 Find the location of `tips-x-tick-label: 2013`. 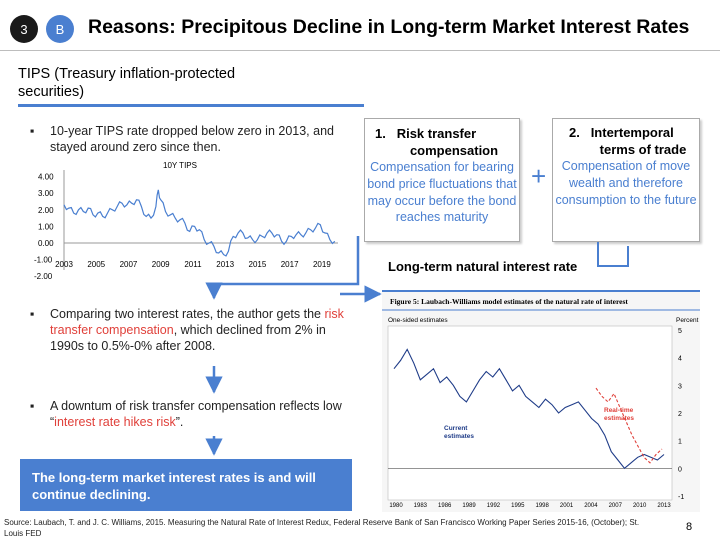

tips-x-tick-label: 2013 is located at coordinates (225, 264).